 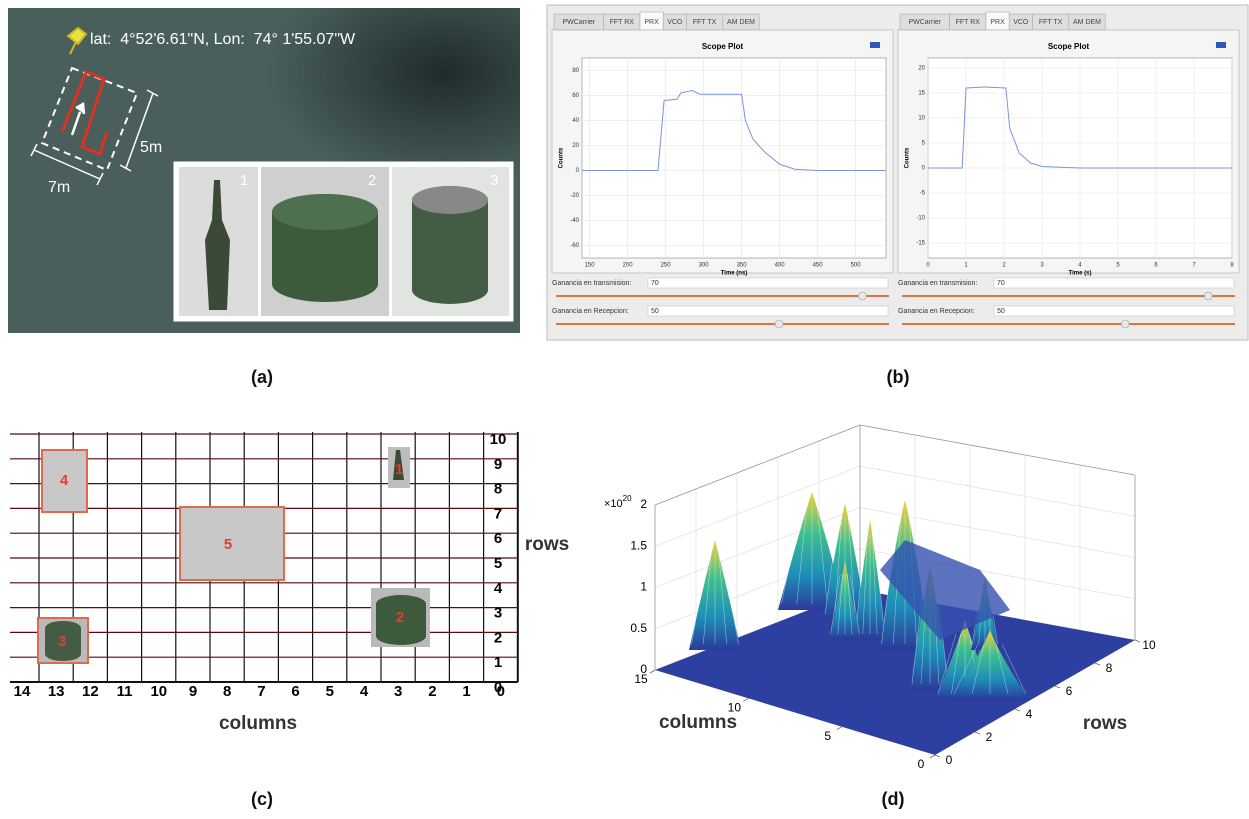 I want to click on object-3-top, so click(x=450, y=200).